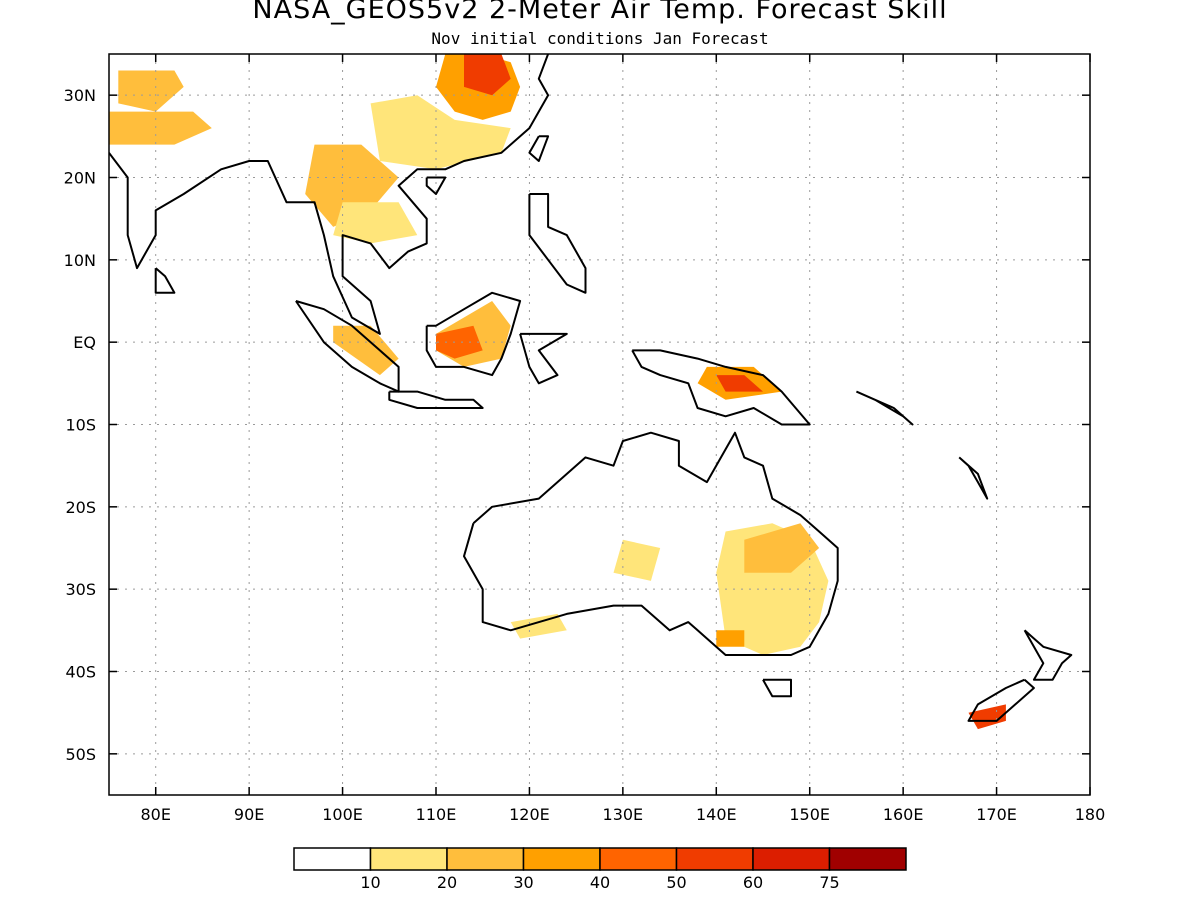 Image resolution: width=1200 pixels, height=900 pixels. I want to click on lat-tick-label: 30S, so click(80, 589).